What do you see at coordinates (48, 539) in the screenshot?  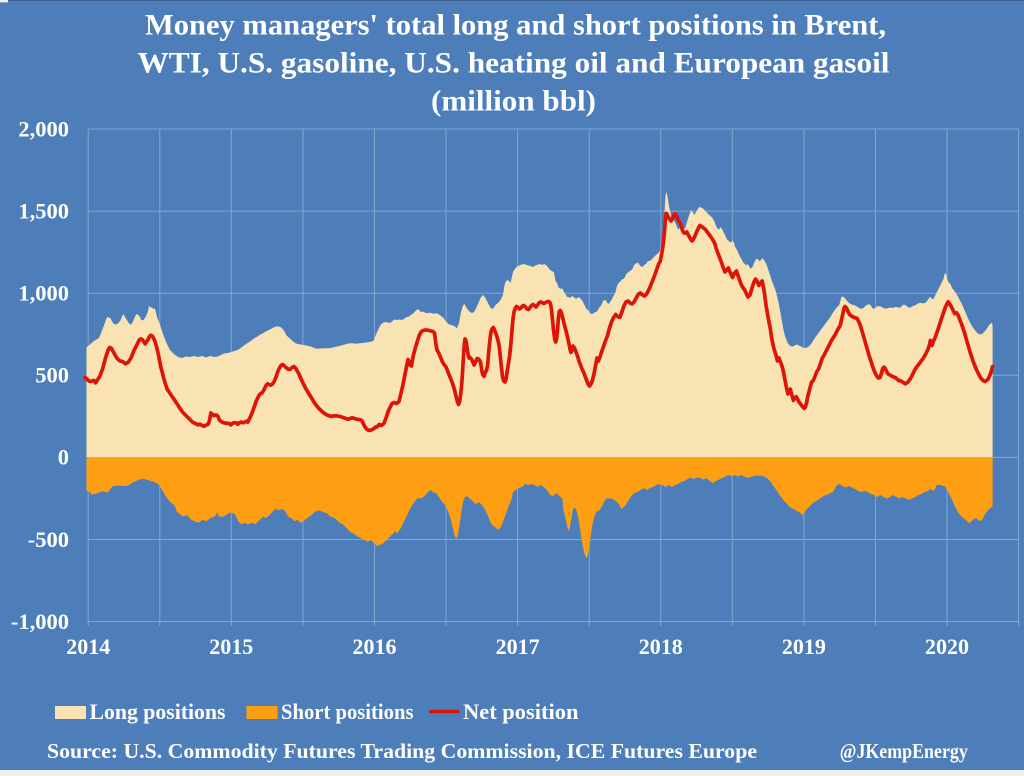 I see `svg-text: -500` at bounding box center [48, 539].